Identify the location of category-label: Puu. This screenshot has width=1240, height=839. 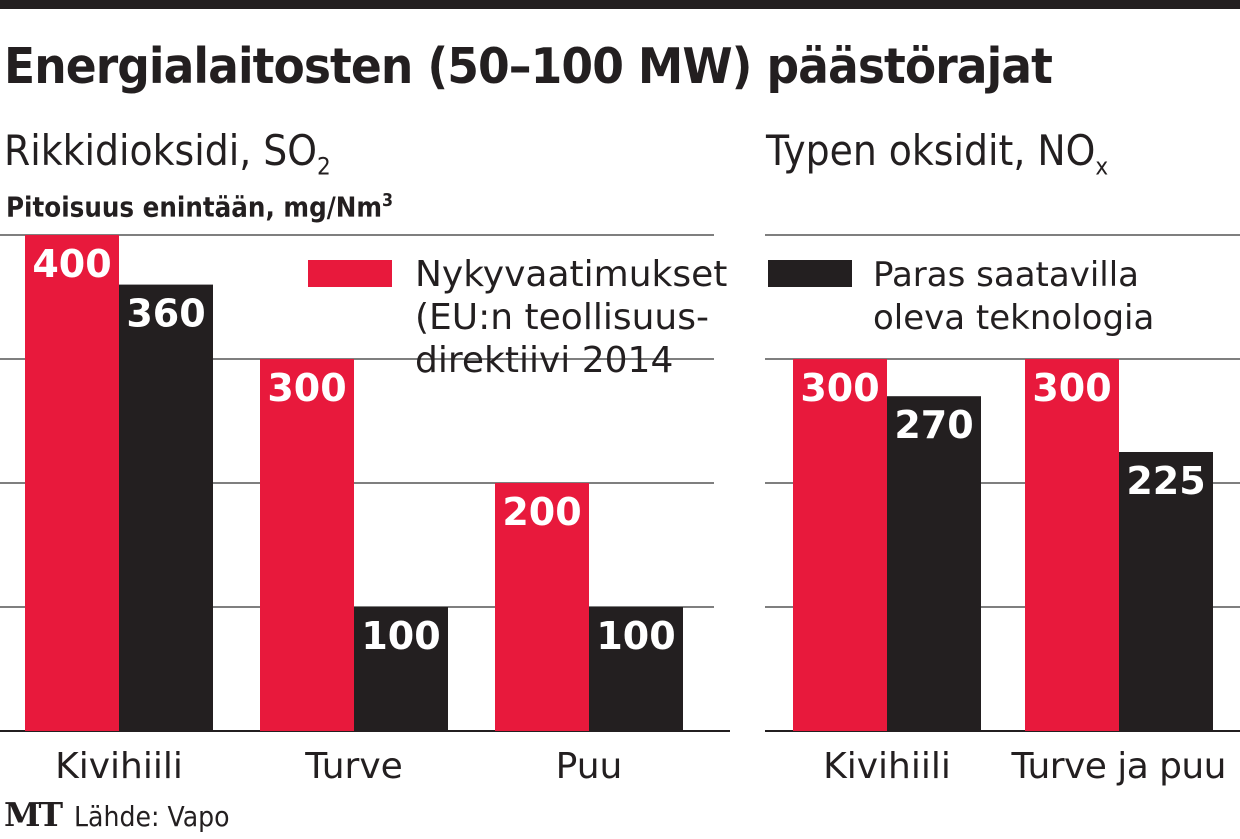
(589, 766).